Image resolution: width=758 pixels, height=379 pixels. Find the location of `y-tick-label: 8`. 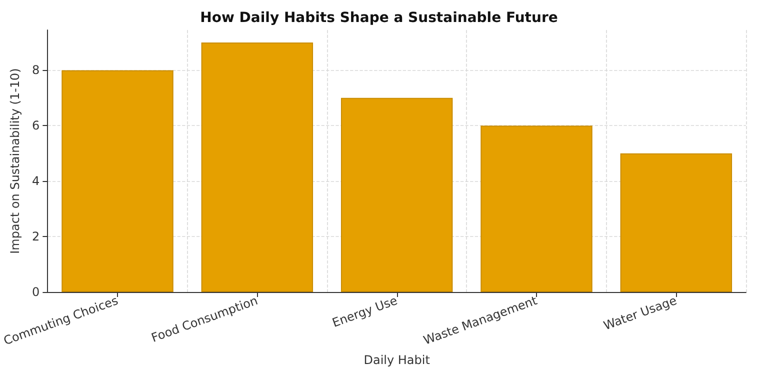

y-tick-label: 8 is located at coordinates (36, 70).